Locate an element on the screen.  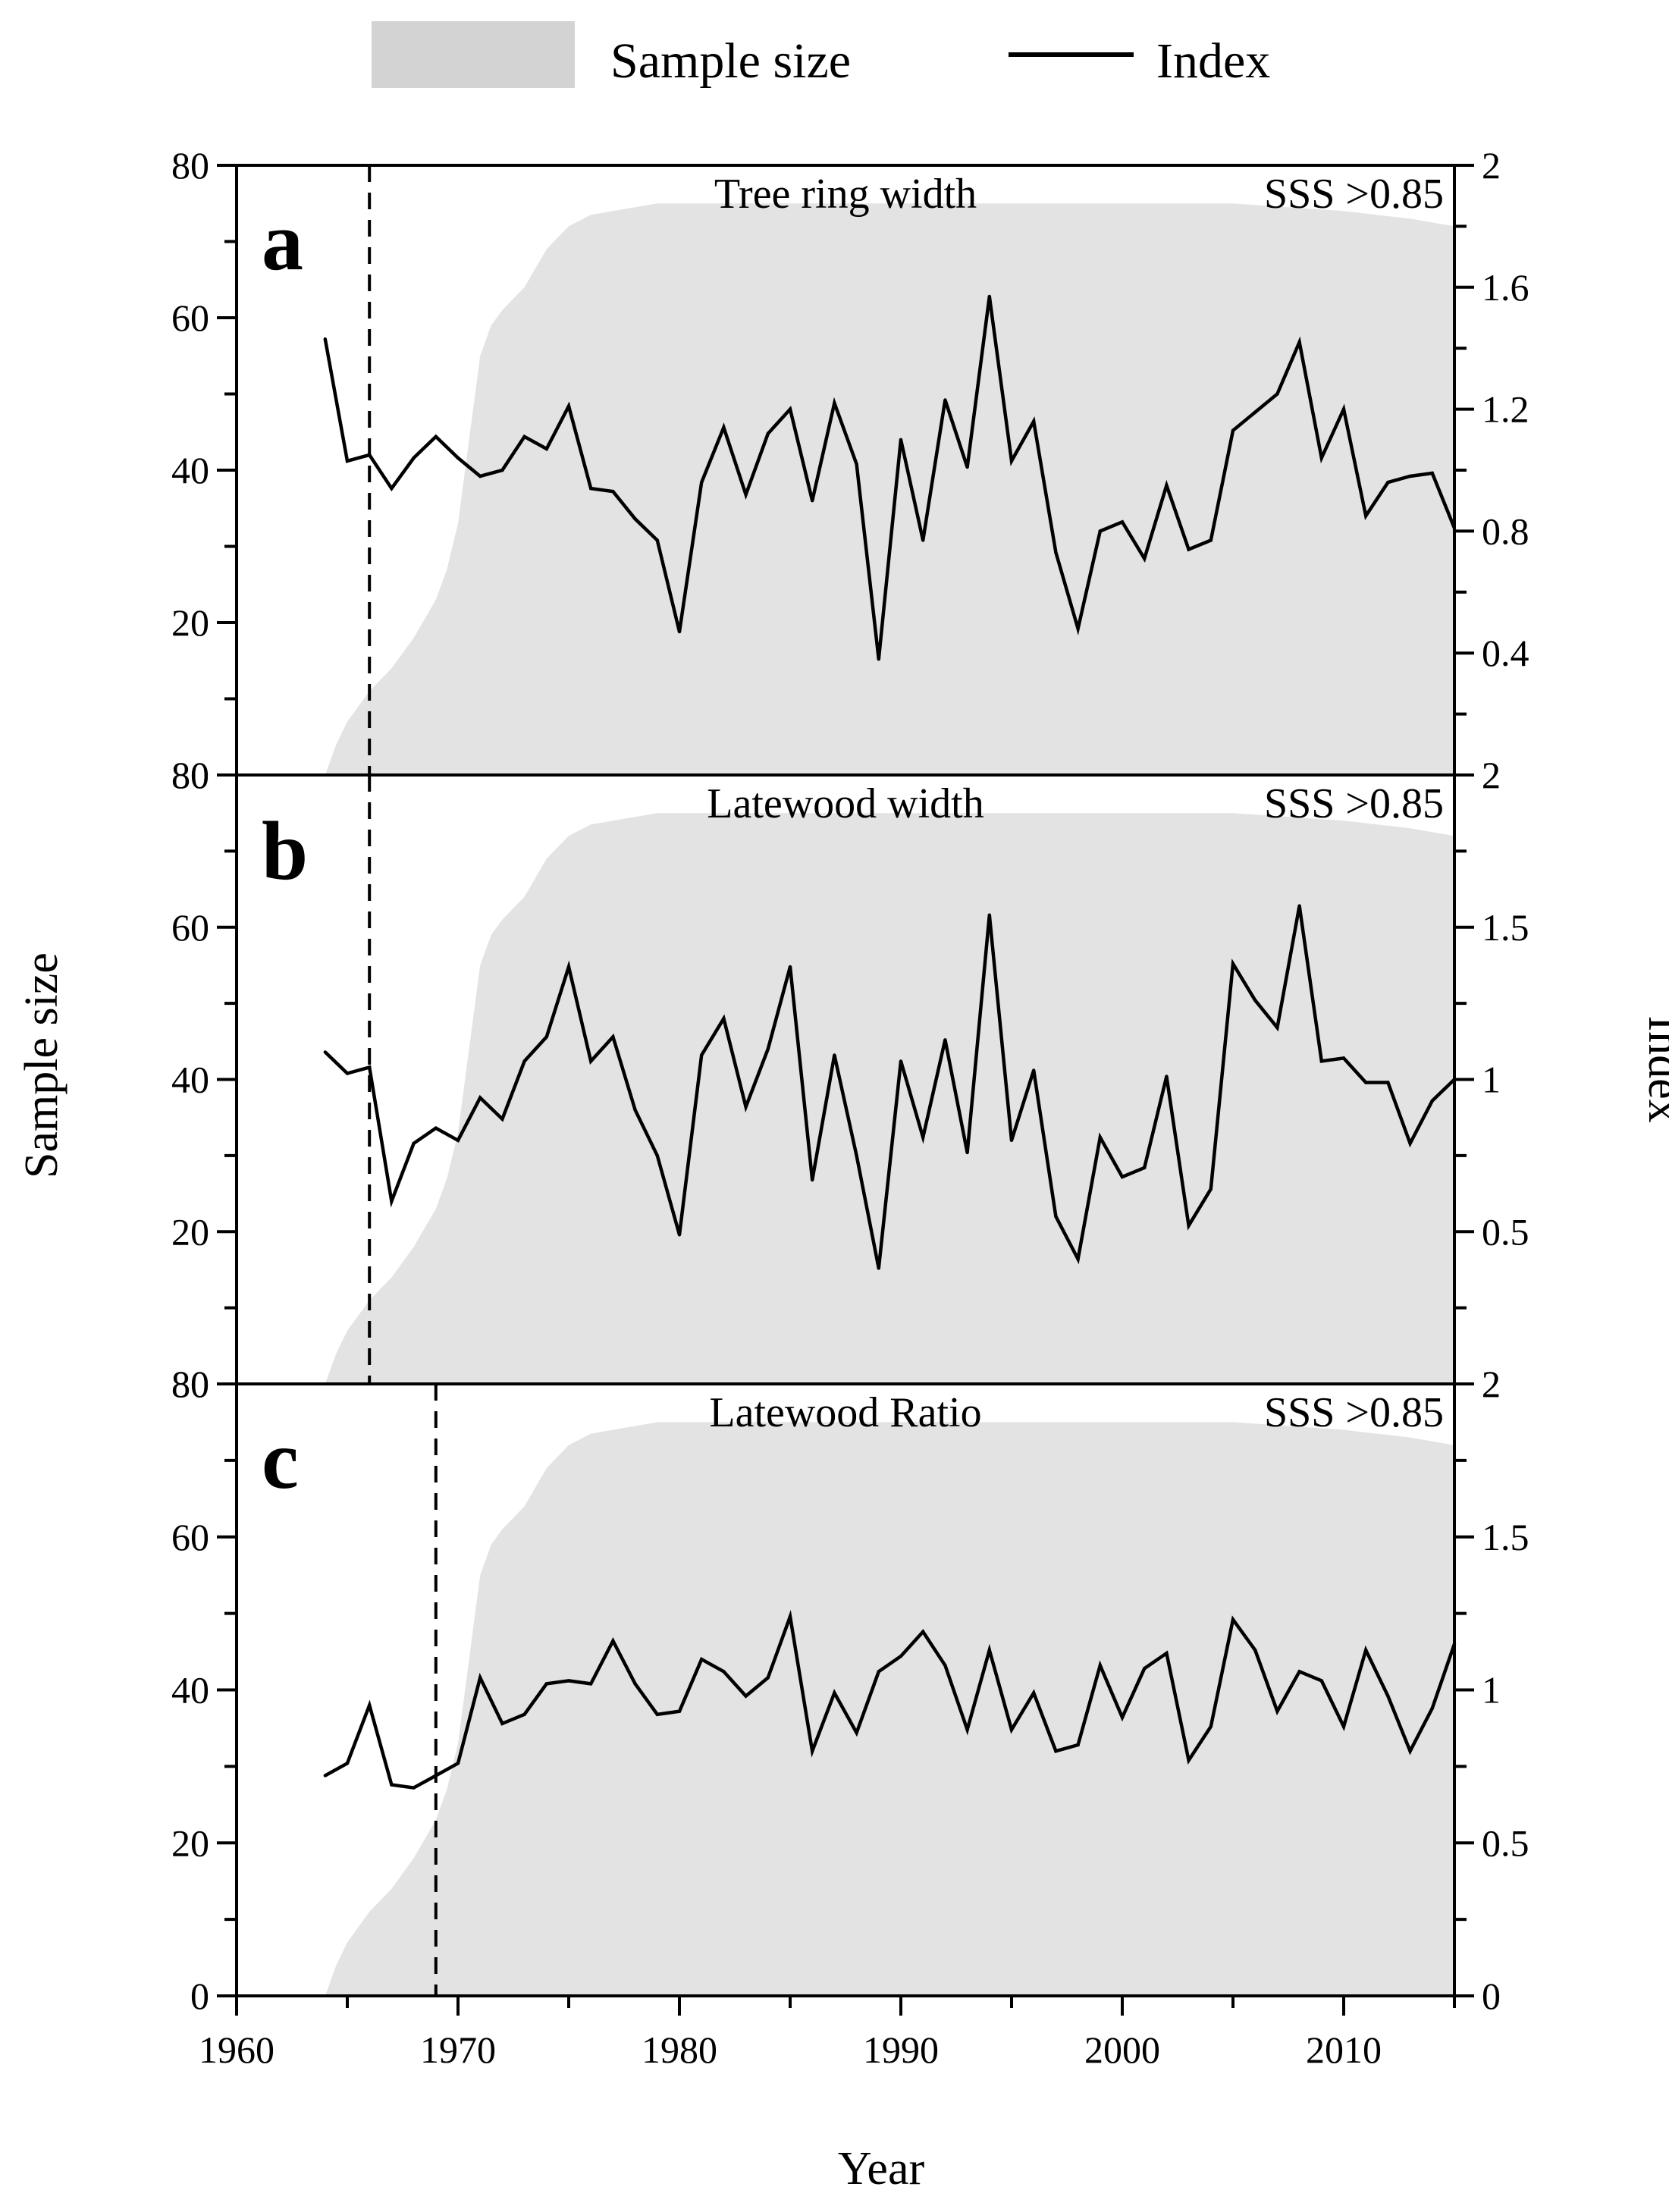
legend: Sample size Index is located at coordinates (821, 55).